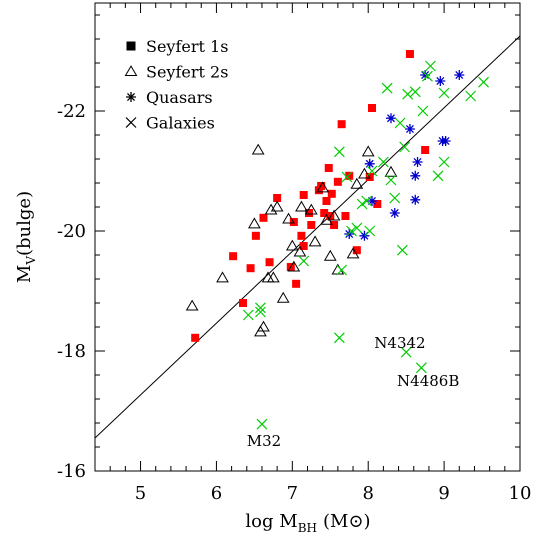 This screenshot has width=533, height=535. I want to click on legend-label-galaxies: Galaxies, so click(180, 123).